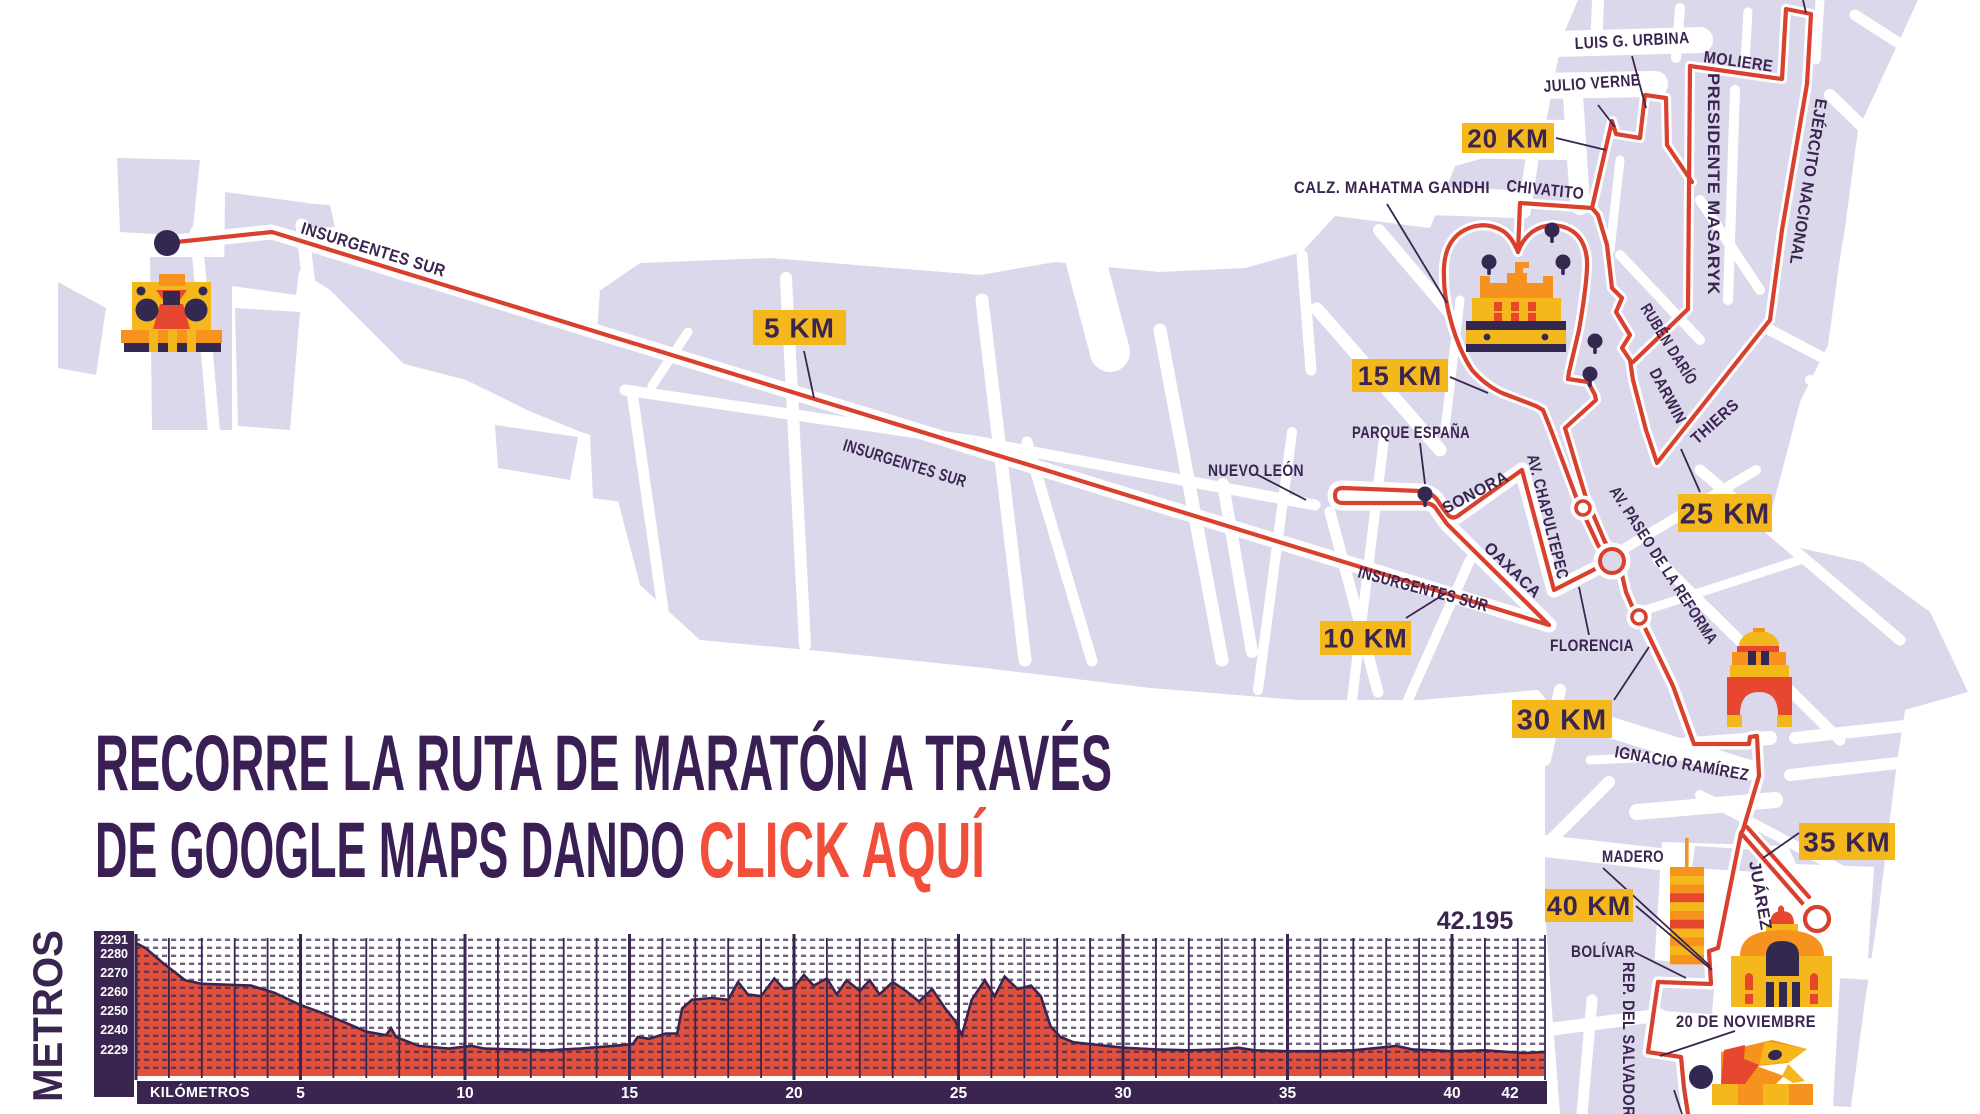 This screenshot has width=1980, height=1114. Describe the element at coordinates (1475, 921) in the screenshot. I see `svg-text: 42.195` at that location.